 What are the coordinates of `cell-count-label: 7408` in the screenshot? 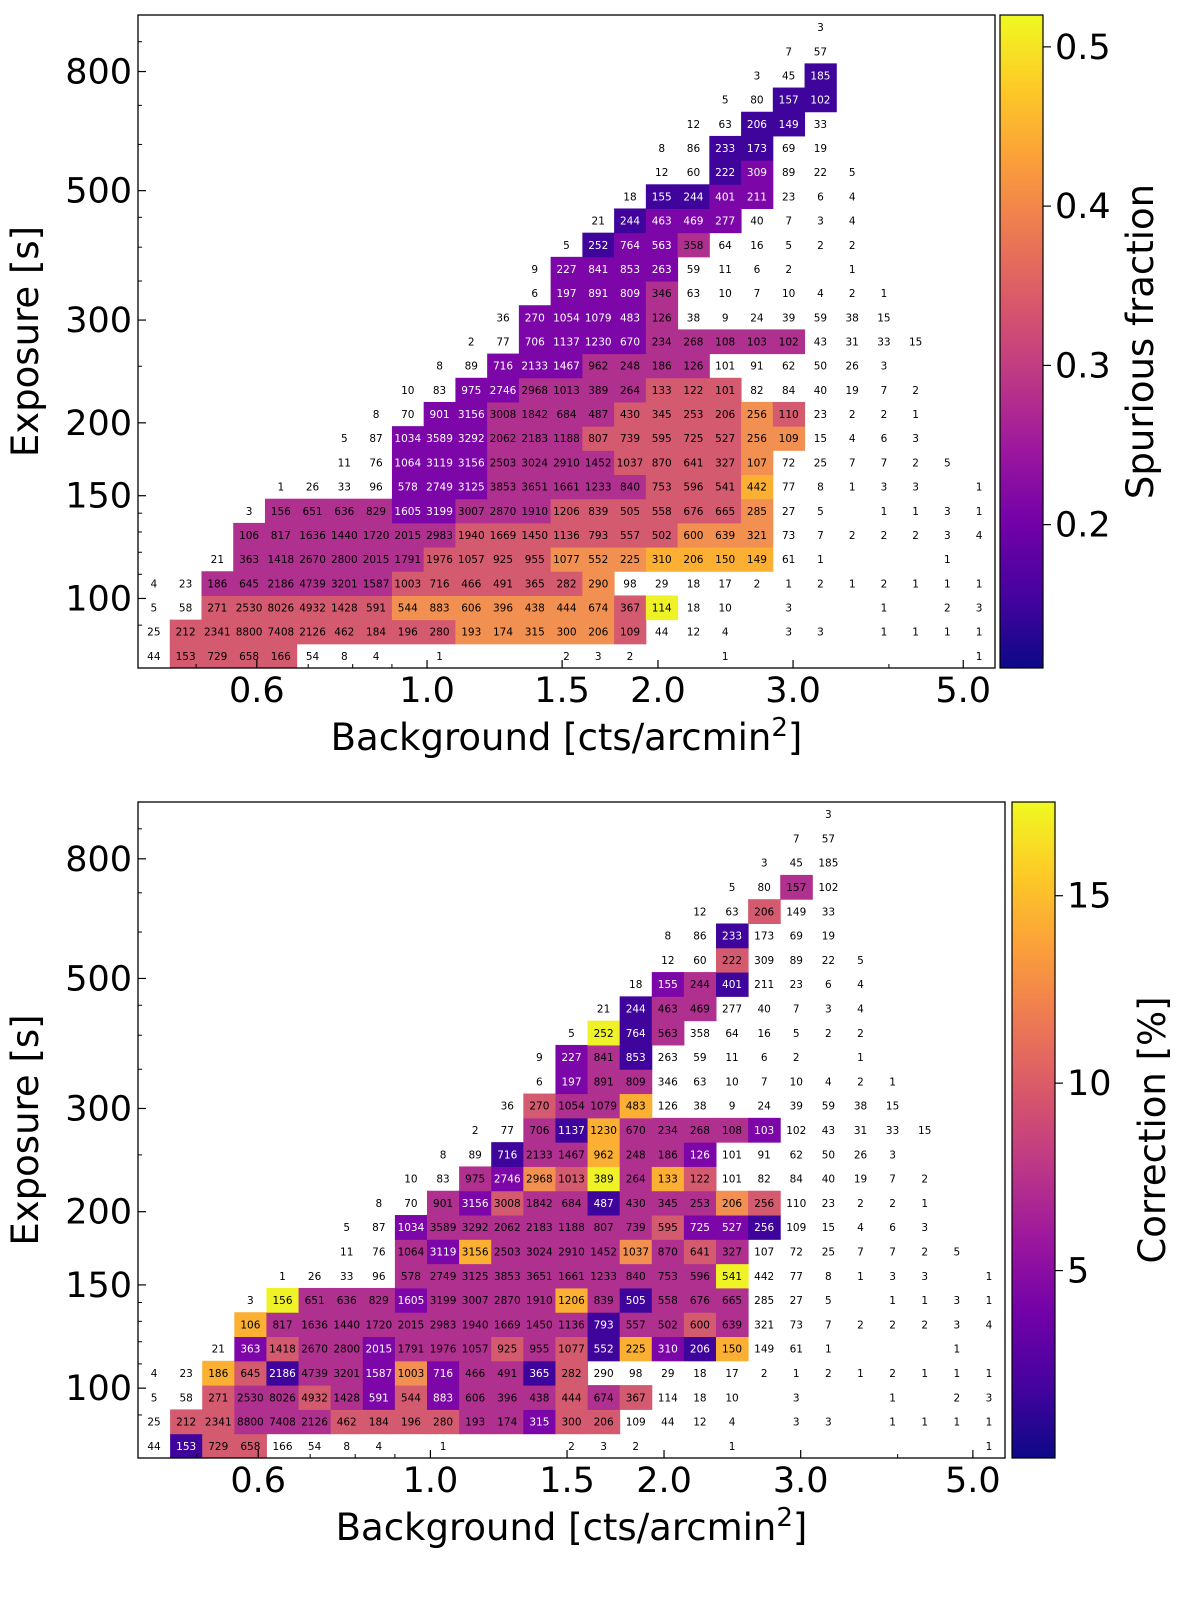 It's located at (280, 633).